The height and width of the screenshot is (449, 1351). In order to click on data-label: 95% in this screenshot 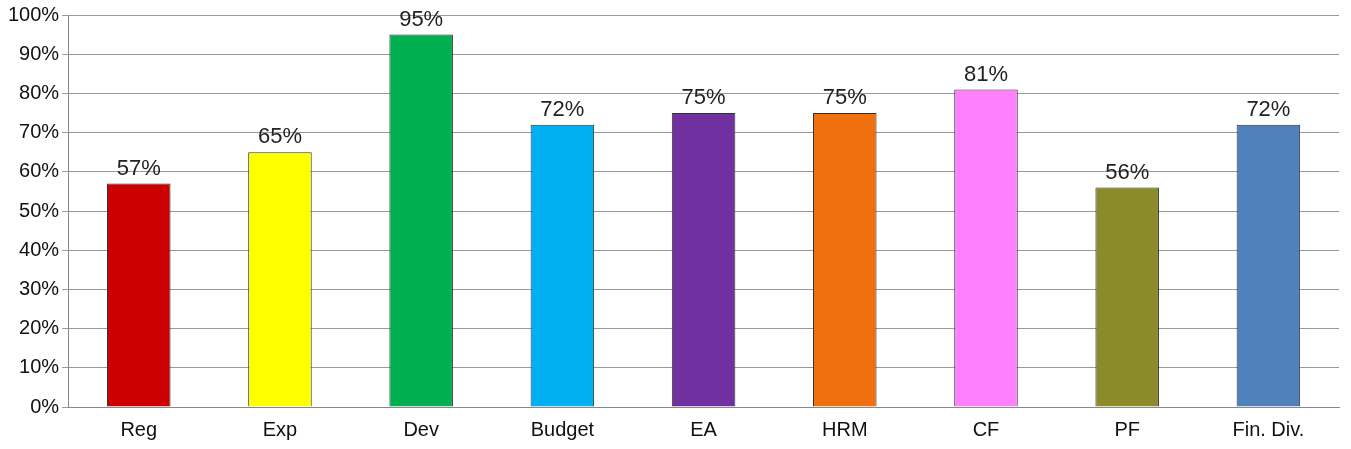, I will do `click(421, 18)`.